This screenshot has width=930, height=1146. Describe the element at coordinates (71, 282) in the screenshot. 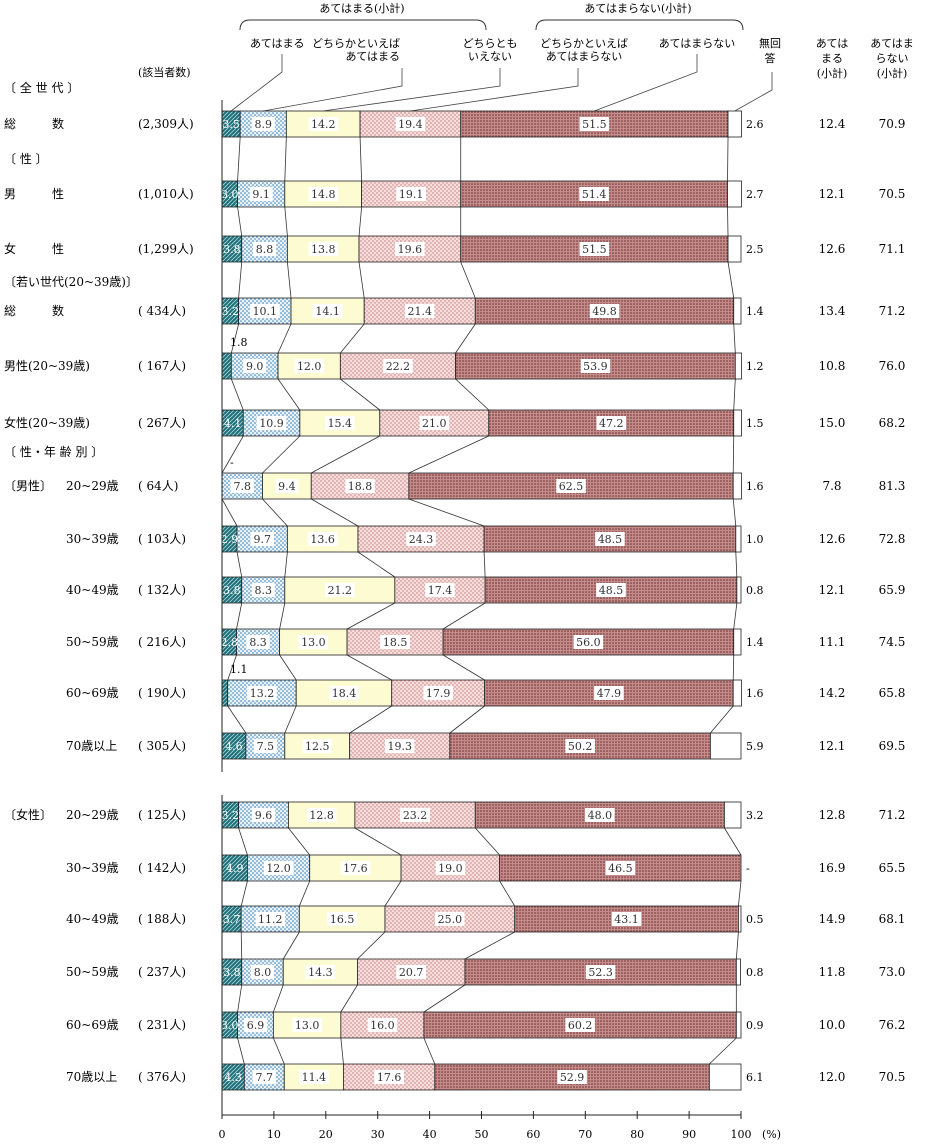

I see `section-label: 〔若い世代(20~39歳)〕` at that location.